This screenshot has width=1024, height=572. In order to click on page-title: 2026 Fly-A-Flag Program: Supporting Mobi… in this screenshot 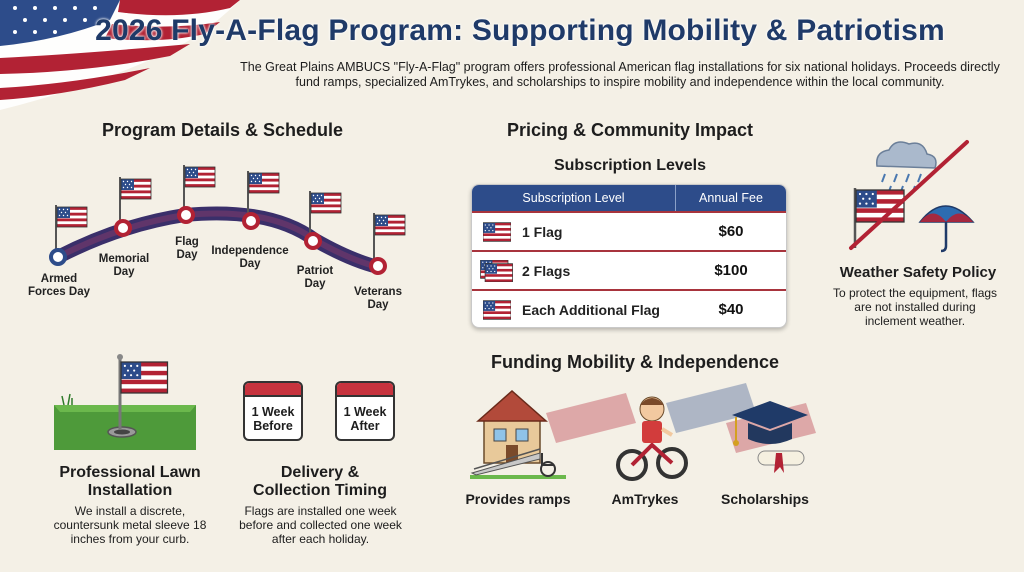, I will do `click(520, 30)`.